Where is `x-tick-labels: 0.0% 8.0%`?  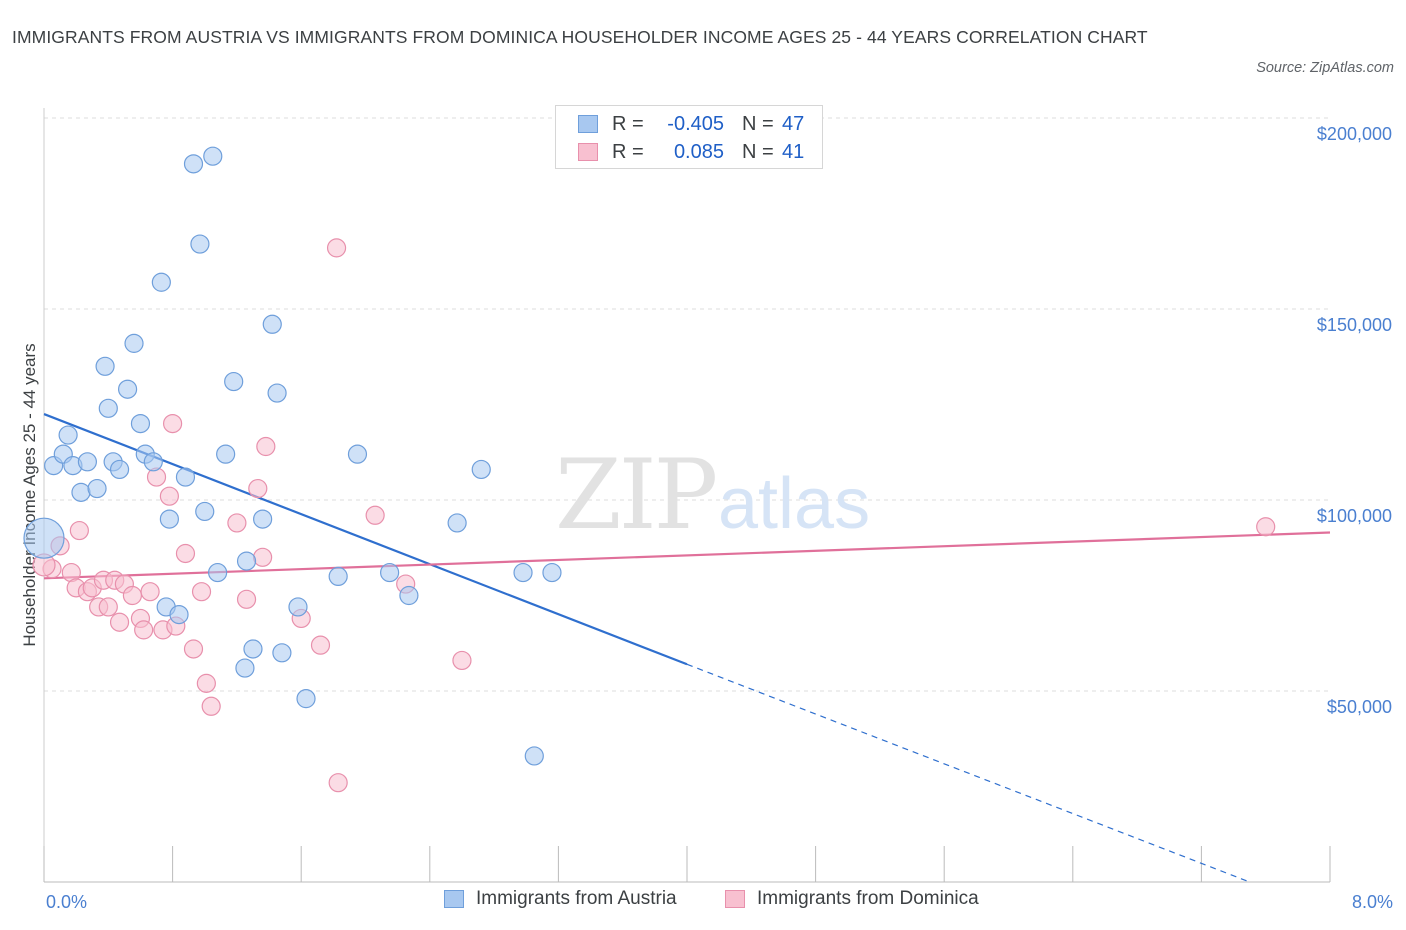 x-tick-labels: 0.0% 8.0% is located at coordinates (719, 902).